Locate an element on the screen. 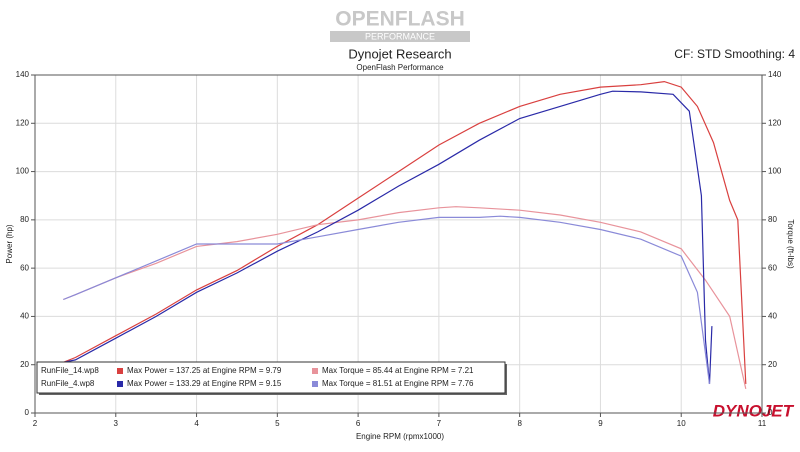 The width and height of the screenshot is (800, 452). logo-band is located at coordinates (400, 36).